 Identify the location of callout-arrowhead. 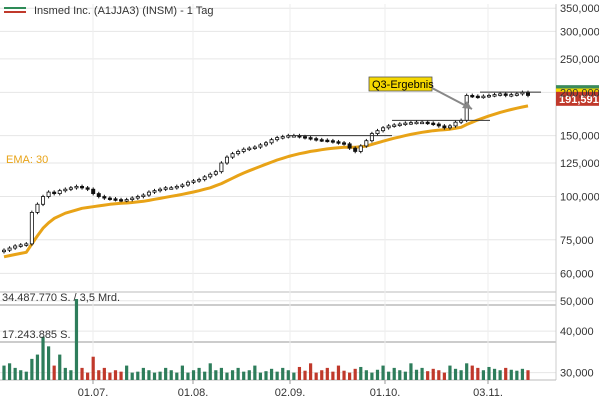
(467, 105).